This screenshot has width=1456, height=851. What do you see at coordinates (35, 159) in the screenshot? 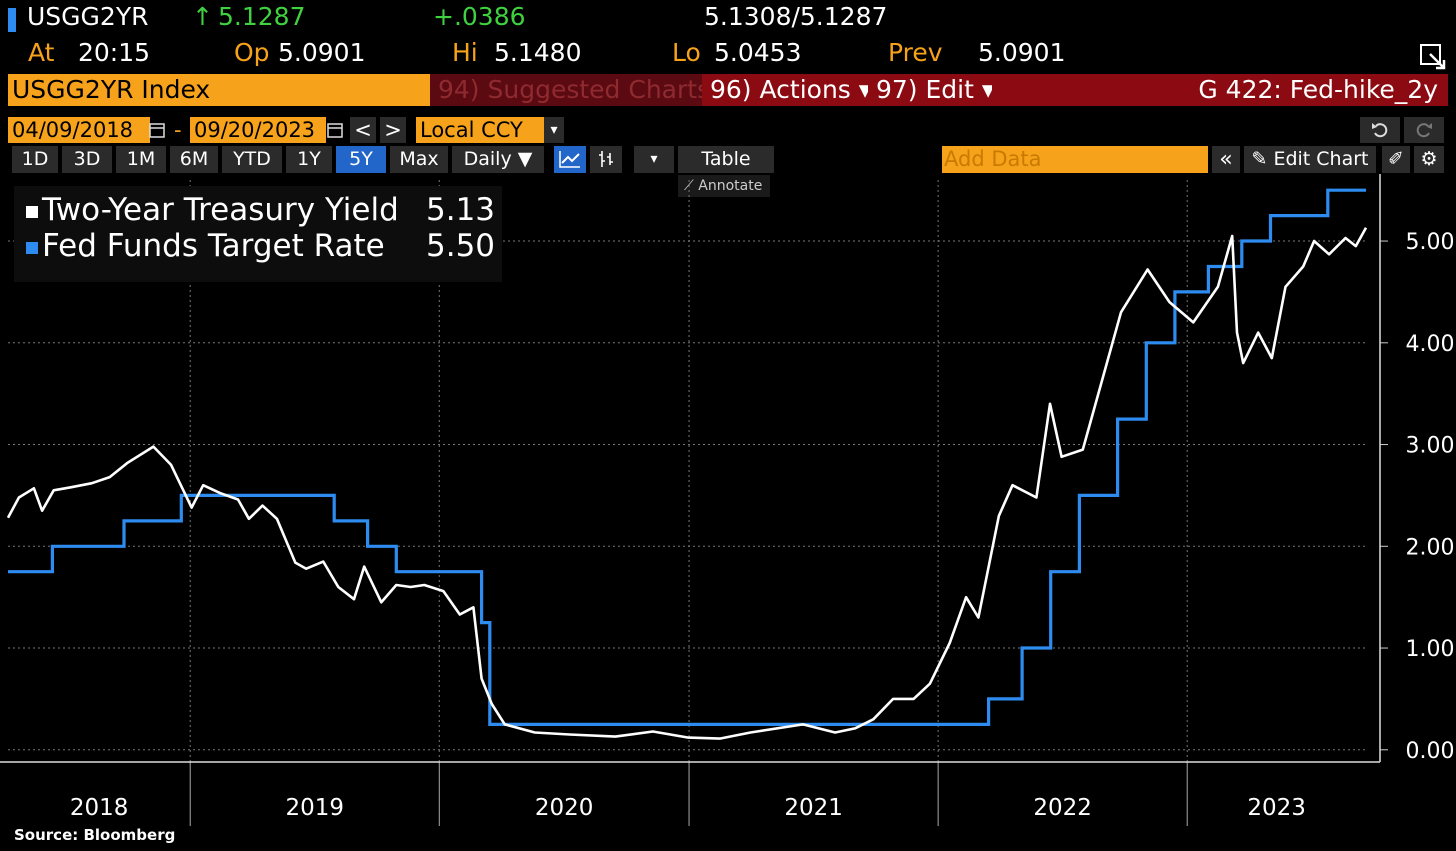
I see `period-1d: 1D` at bounding box center [35, 159].